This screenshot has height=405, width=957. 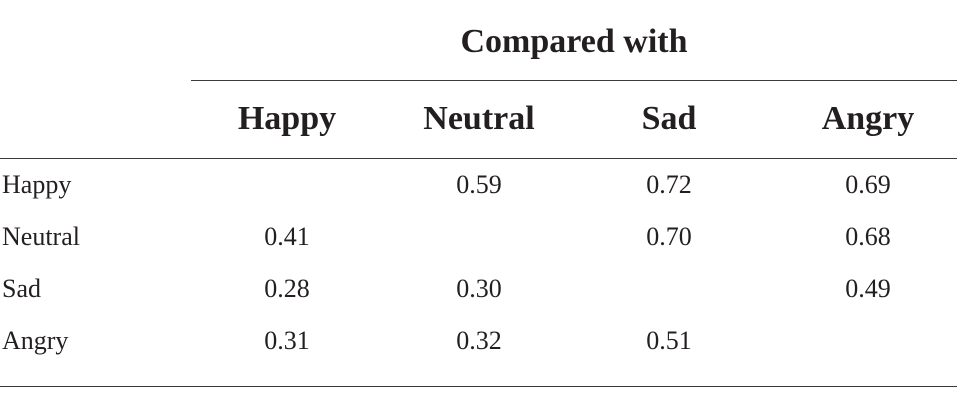 I want to click on column-header-neutral: Neutral, so click(x=479, y=118).